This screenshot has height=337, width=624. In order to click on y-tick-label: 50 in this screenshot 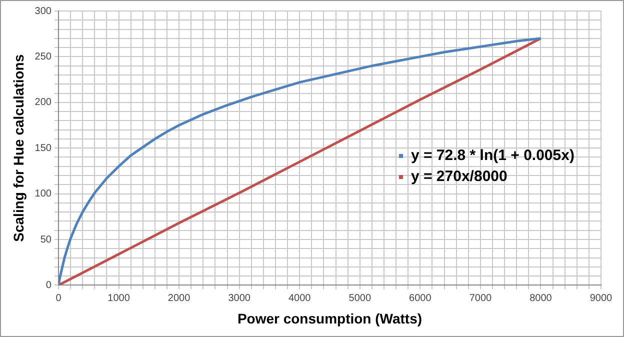, I will do `click(46, 240)`.